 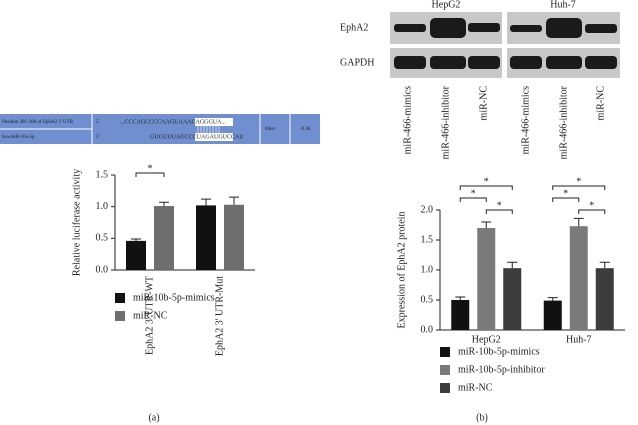 What do you see at coordinates (505, 43) in the screenshot?
I see `bands` at bounding box center [505, 43].